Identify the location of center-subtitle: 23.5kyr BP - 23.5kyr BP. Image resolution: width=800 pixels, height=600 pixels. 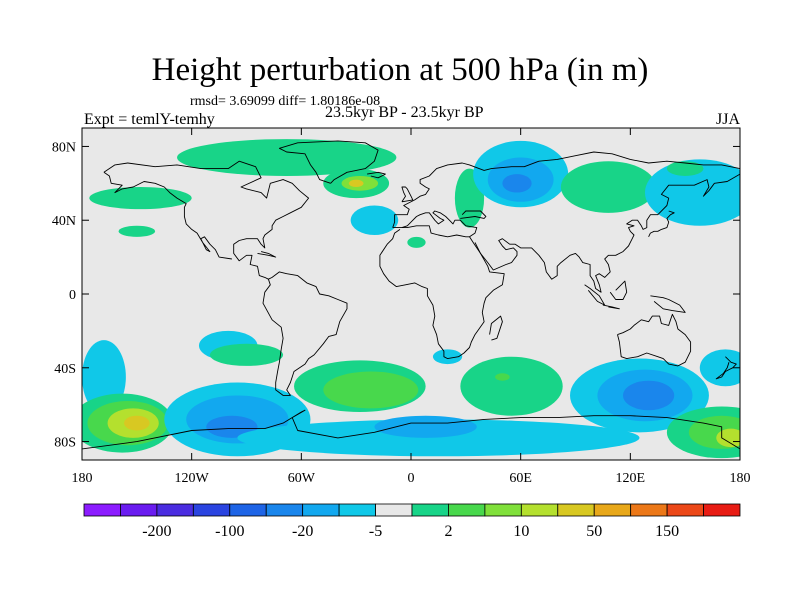
(404, 112).